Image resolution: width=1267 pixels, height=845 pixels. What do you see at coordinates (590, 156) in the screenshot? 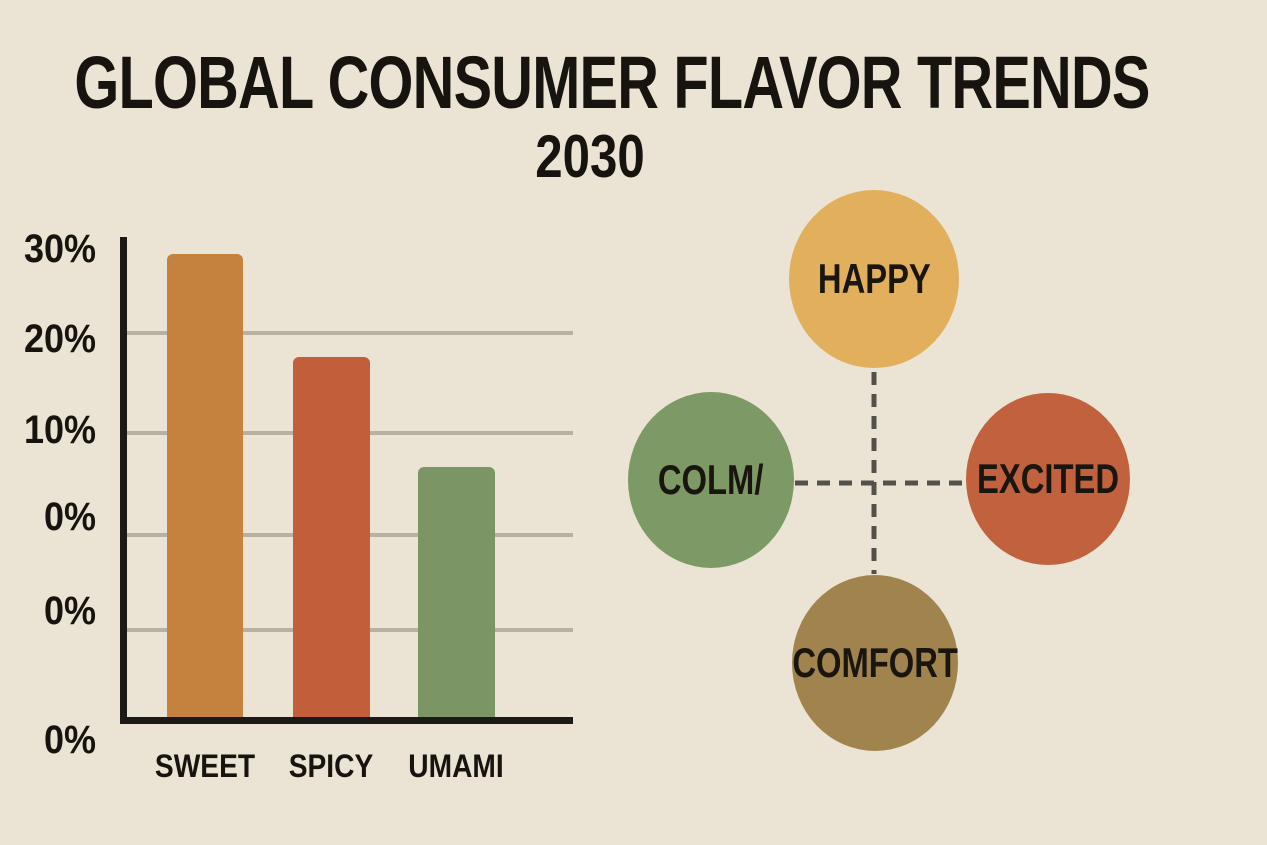
I see `page-subtitle: 2030` at bounding box center [590, 156].